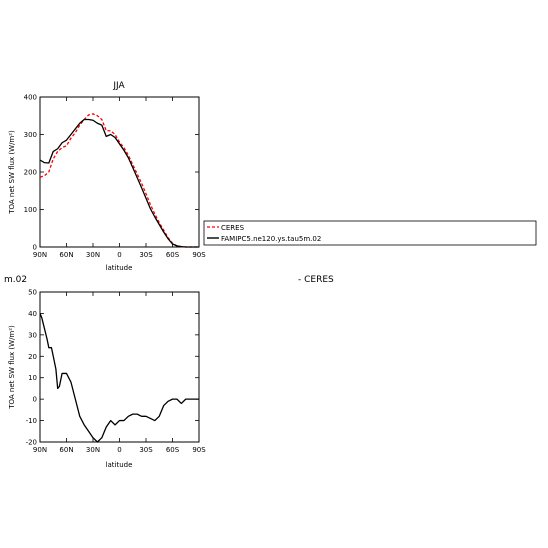 The height and width of the screenshot is (548, 548). Describe the element at coordinates (32, 357) in the screenshot. I see `bottom-y-tick-label: 20` at that location.